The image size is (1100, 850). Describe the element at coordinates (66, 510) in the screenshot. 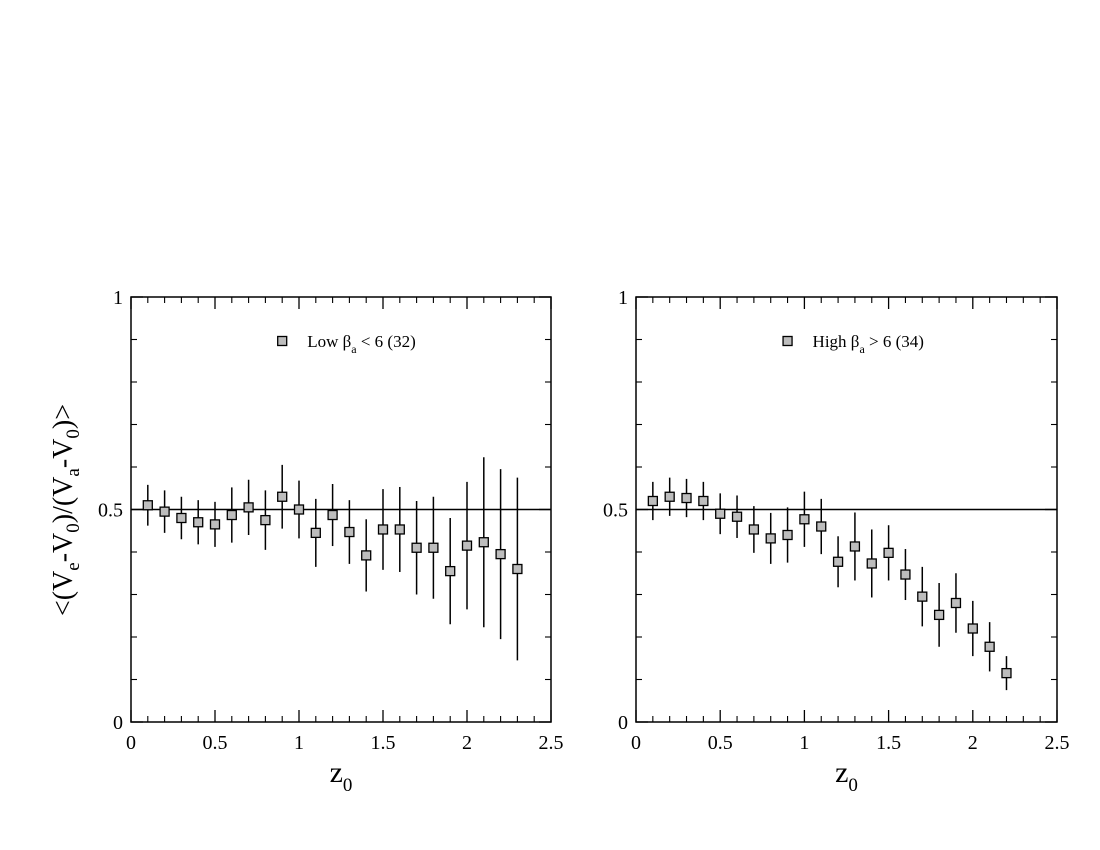

I see `y-axis-label: <(Ve-V0)/(Va-V0)>` at that location.